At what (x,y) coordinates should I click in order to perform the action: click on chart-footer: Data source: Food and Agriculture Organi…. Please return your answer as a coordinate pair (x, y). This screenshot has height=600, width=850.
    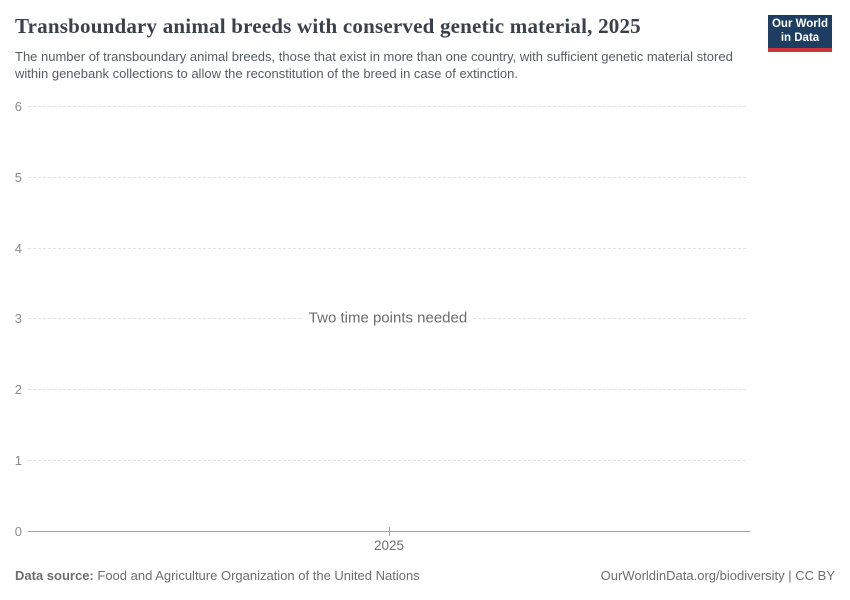
    Looking at the image, I should click on (425, 575).